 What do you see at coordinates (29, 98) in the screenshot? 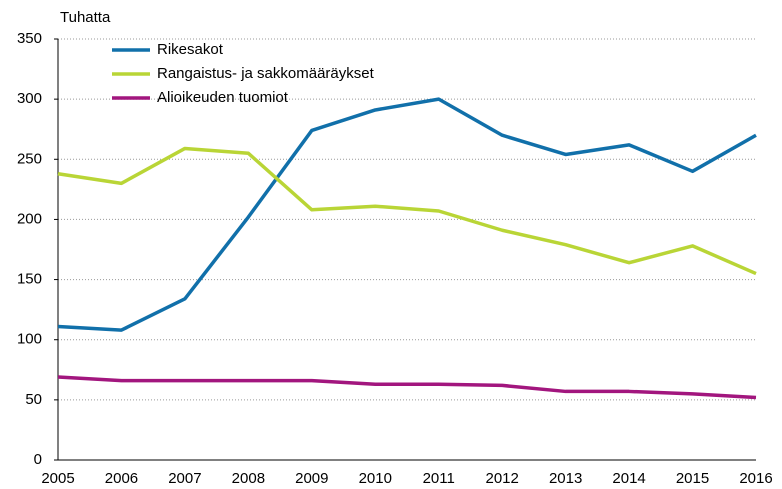
I see `y-tick-label: 300` at bounding box center [29, 98].